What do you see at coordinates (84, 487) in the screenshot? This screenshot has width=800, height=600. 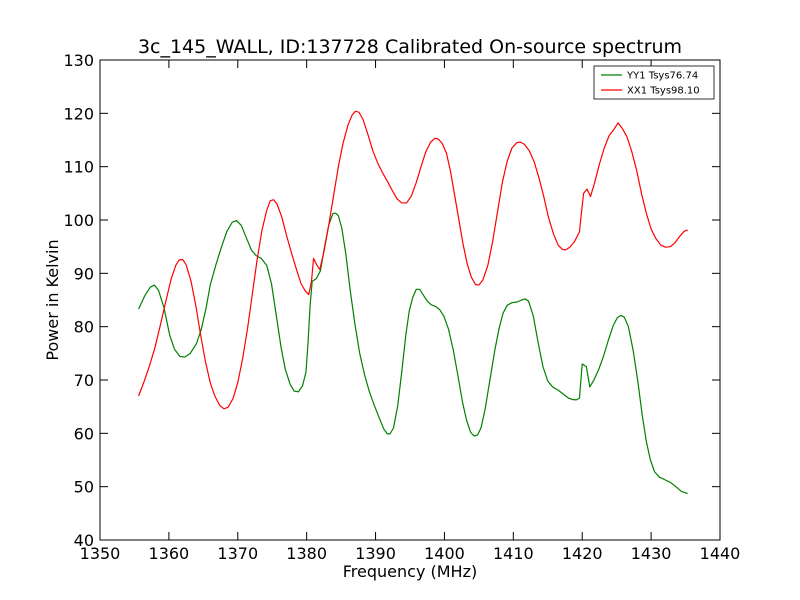 I see `y-tick-label-50: 50` at bounding box center [84, 487].